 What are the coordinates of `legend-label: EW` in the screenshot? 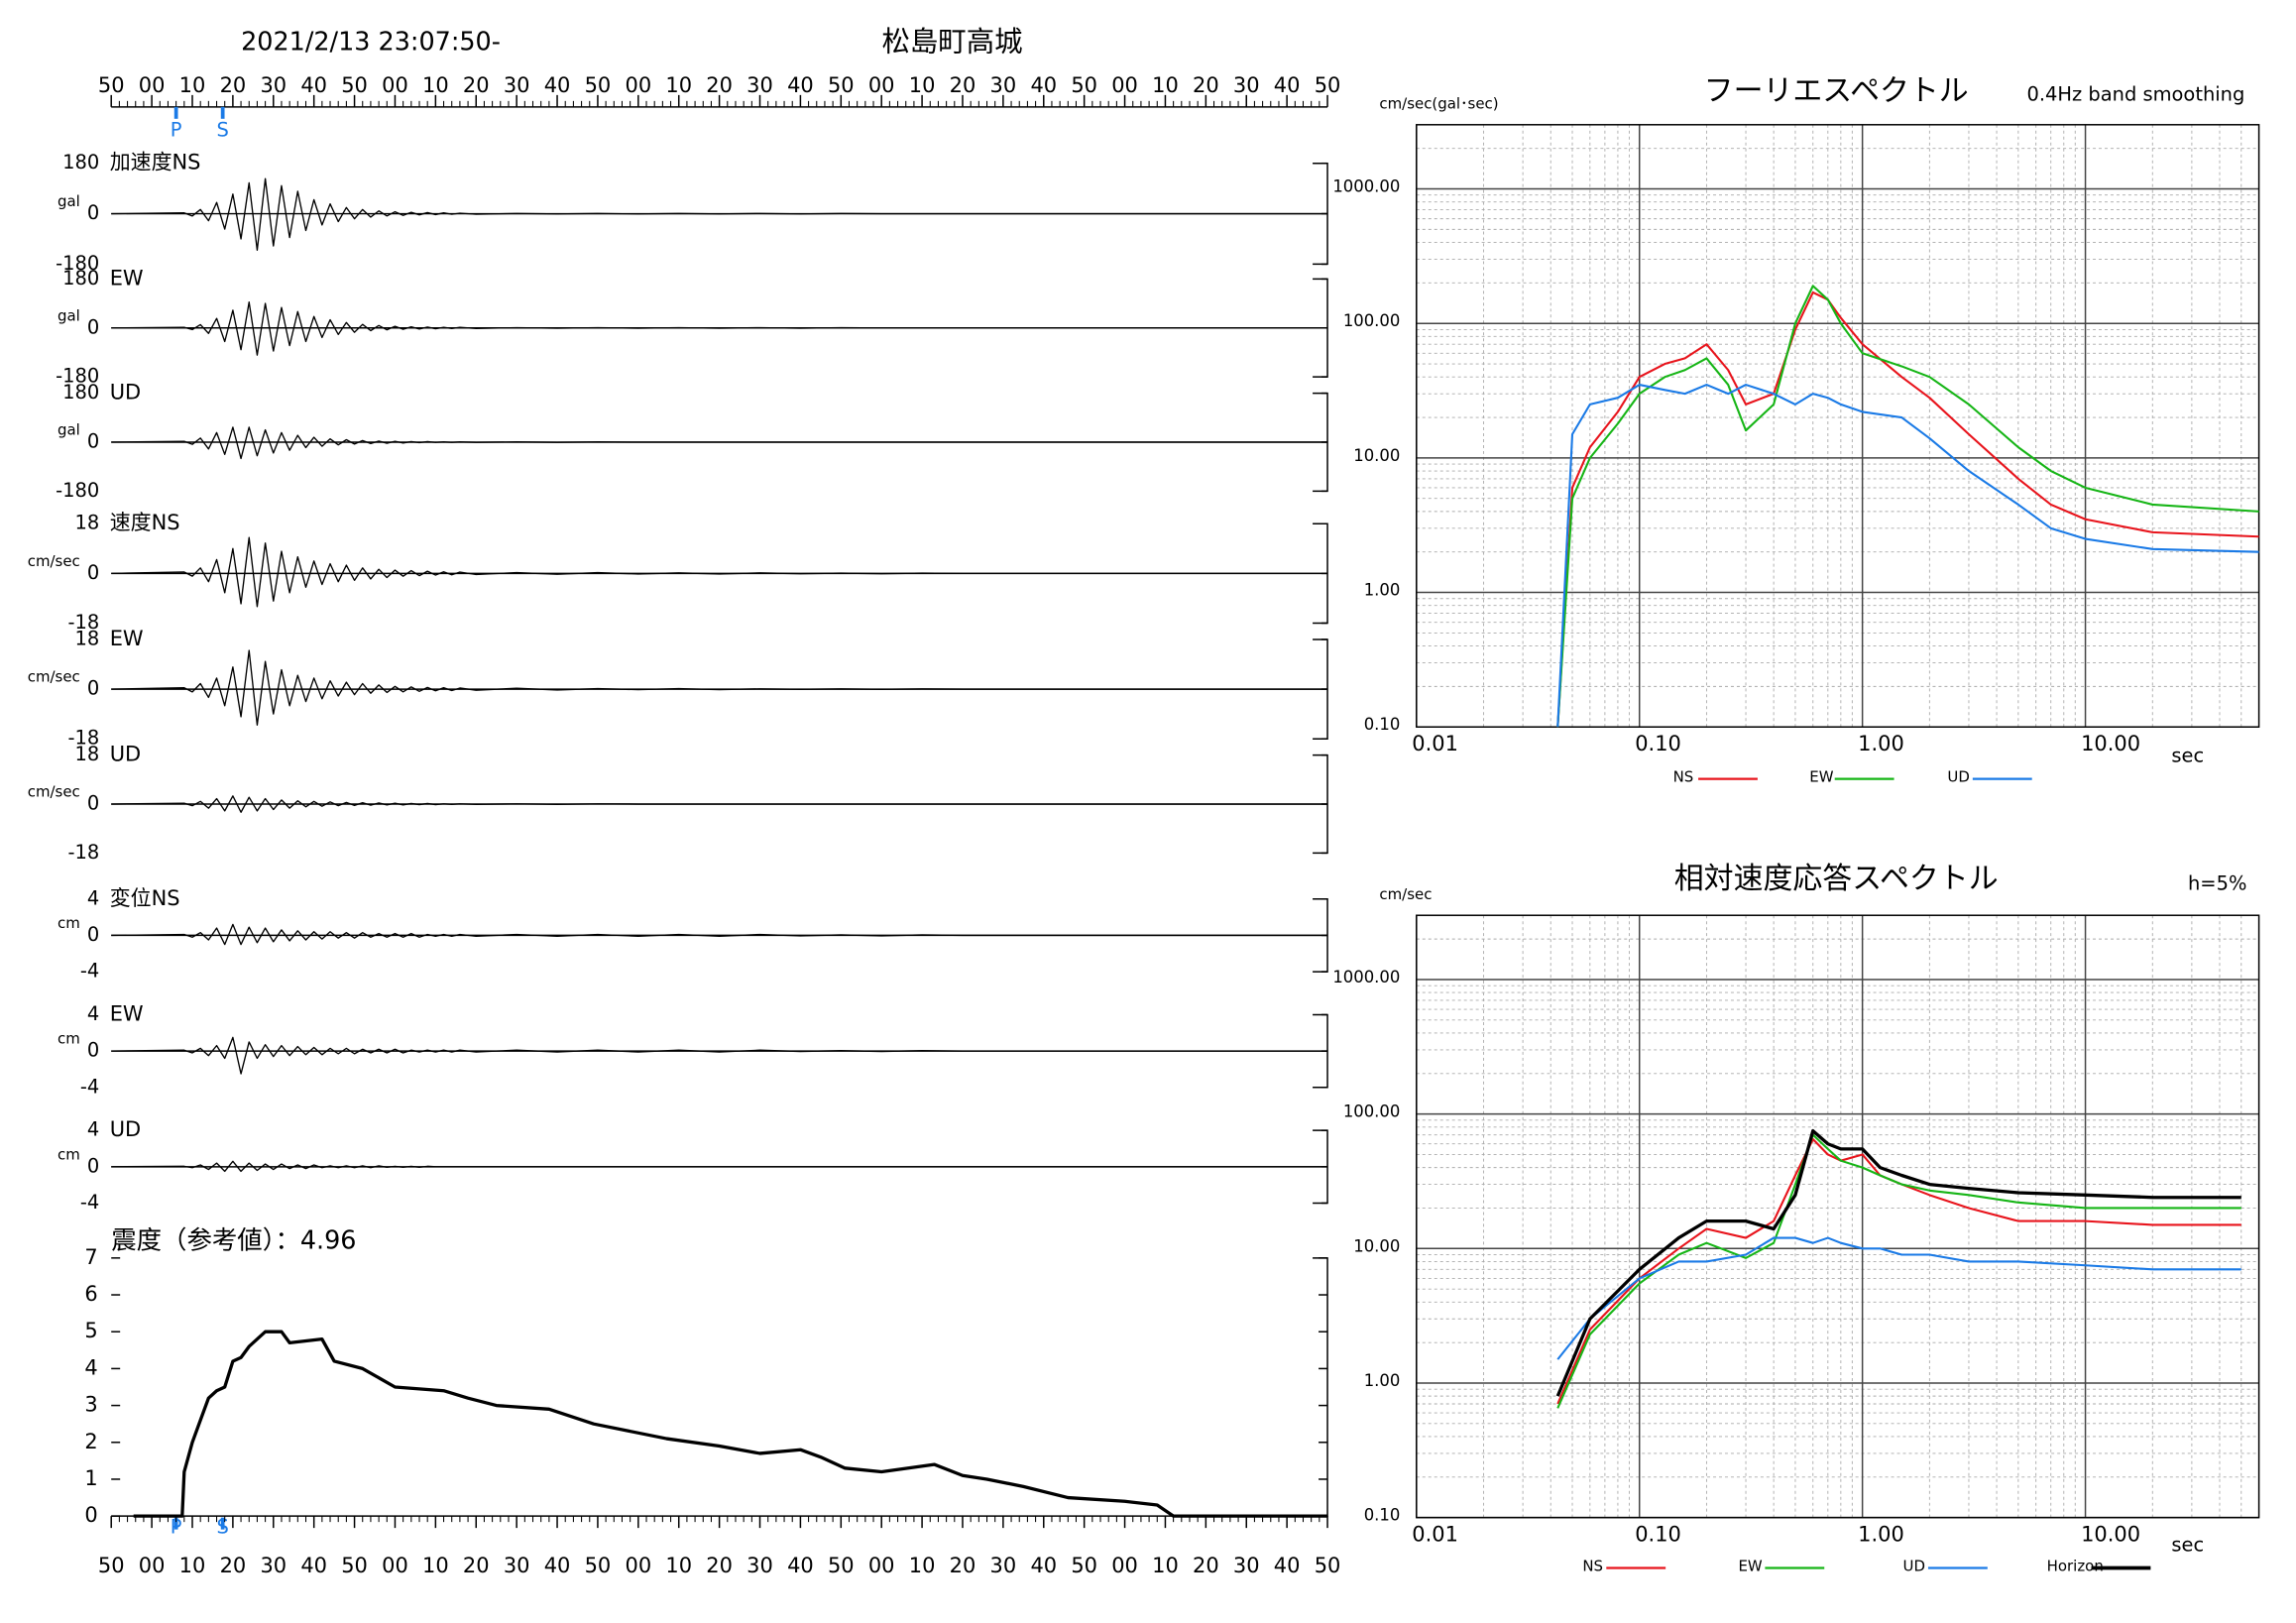 It's located at (1750, 1566).